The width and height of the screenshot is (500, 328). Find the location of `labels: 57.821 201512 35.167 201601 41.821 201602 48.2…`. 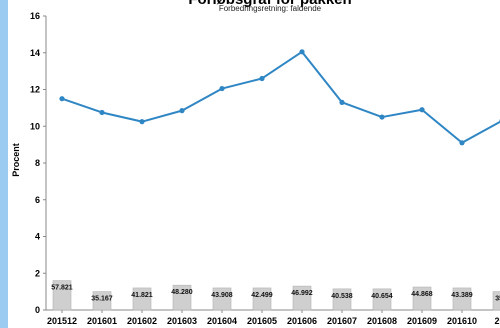

labels: 57.821 201512 35.167 201601 41.821 201602 48.2… is located at coordinates (273, 305).